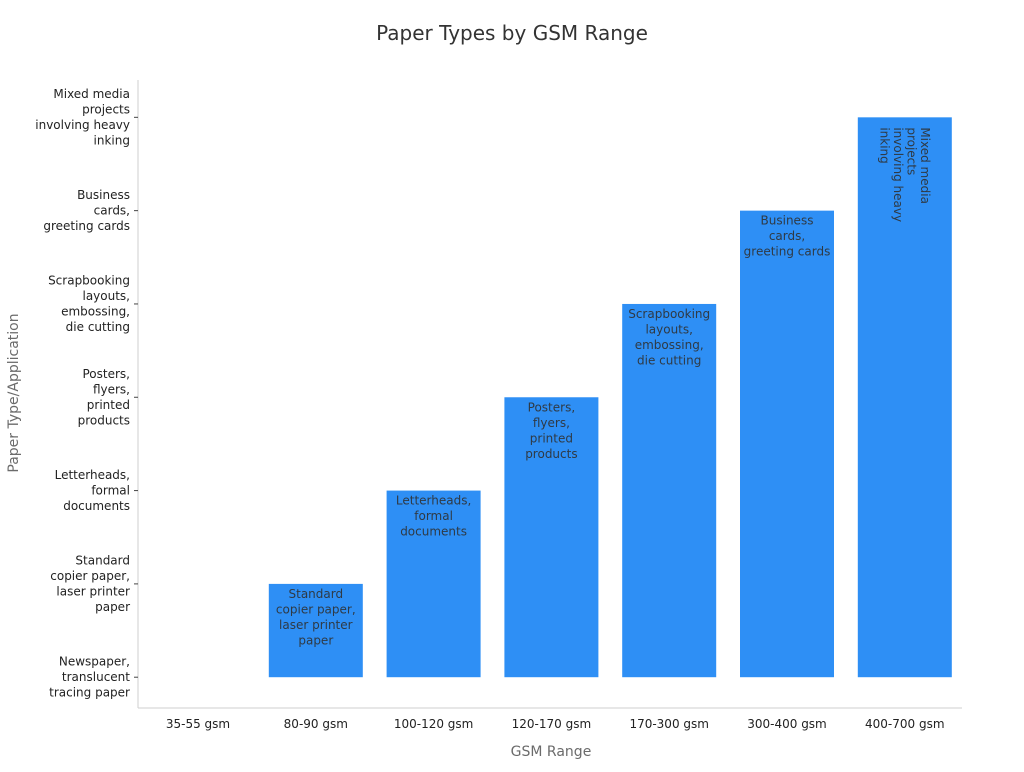 The image size is (1024, 772). I want to click on x-tick-label: 170-300 gsm, so click(669, 724).